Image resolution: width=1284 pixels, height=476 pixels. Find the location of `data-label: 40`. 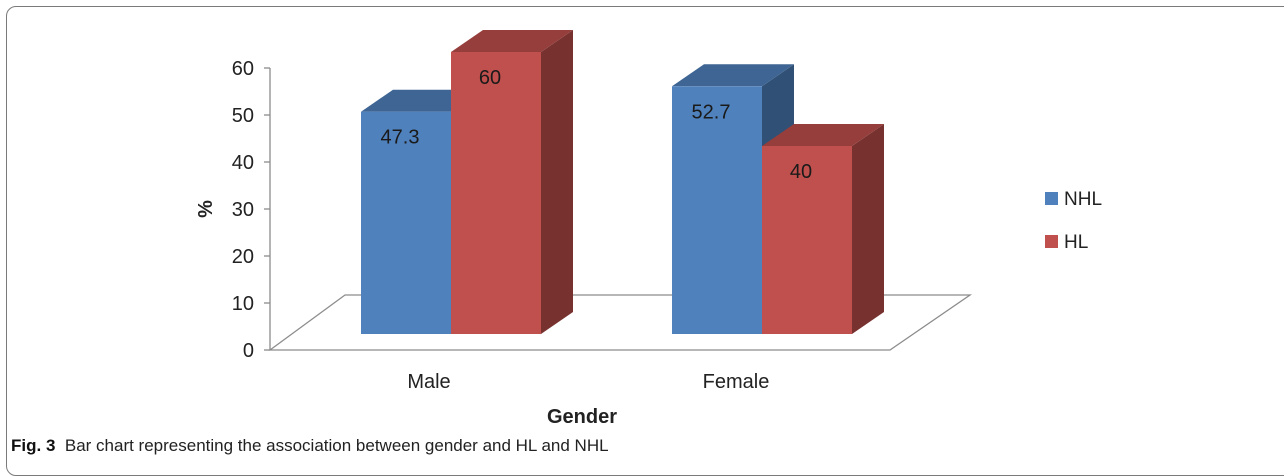

data-label: 40 is located at coordinates (801, 172).